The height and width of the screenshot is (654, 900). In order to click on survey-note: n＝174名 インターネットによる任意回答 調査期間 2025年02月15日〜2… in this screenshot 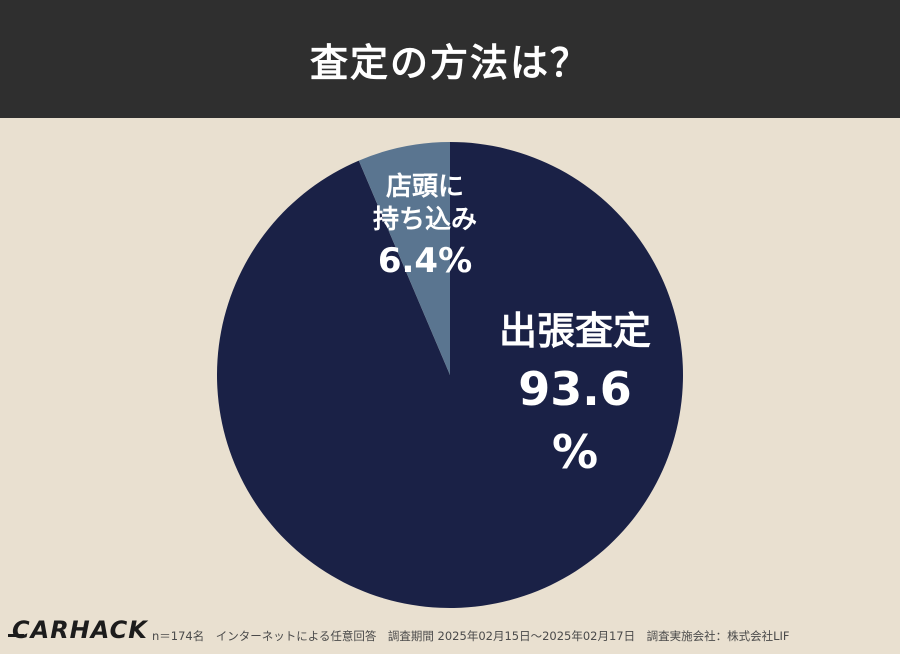, I will do `click(471, 636)`.